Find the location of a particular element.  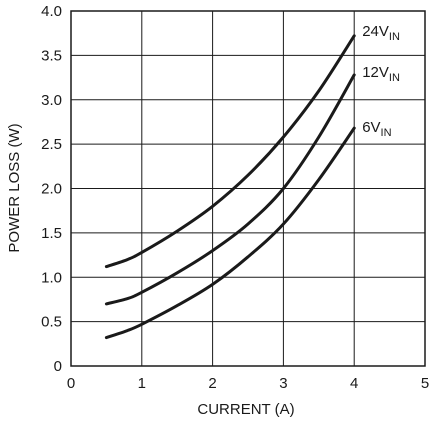

x-axis-label: CURRENT (A) is located at coordinates (245, 409).